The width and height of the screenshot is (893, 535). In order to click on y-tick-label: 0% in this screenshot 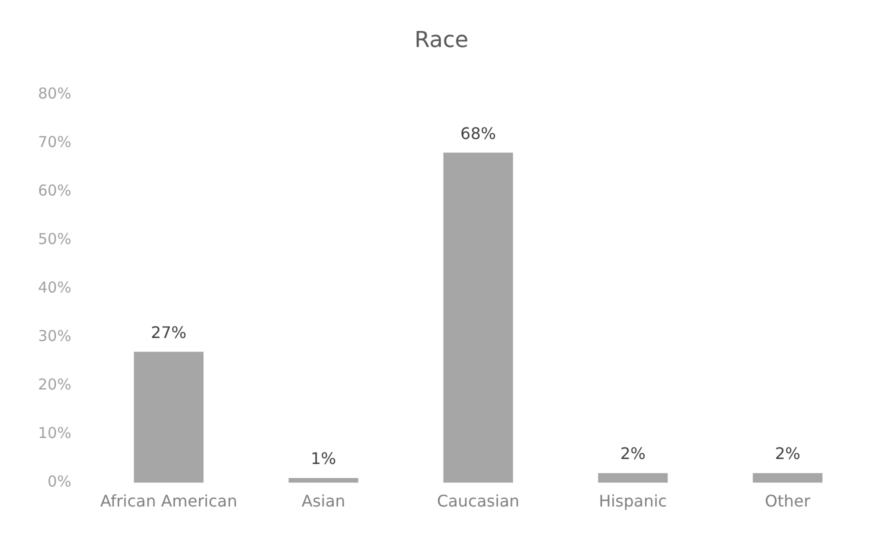, I will do `click(60, 481)`.